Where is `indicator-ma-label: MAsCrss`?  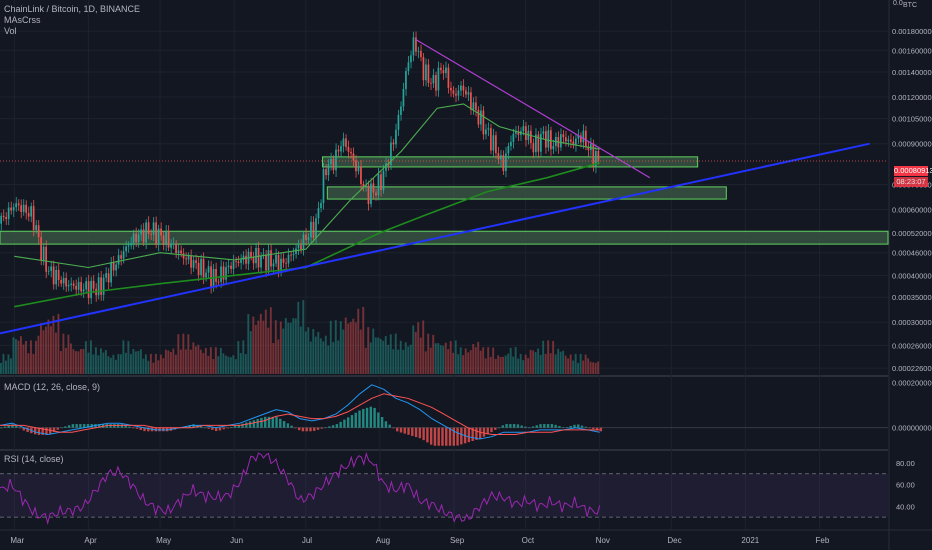
indicator-ma-label: MAsCrss is located at coordinates (22, 20).